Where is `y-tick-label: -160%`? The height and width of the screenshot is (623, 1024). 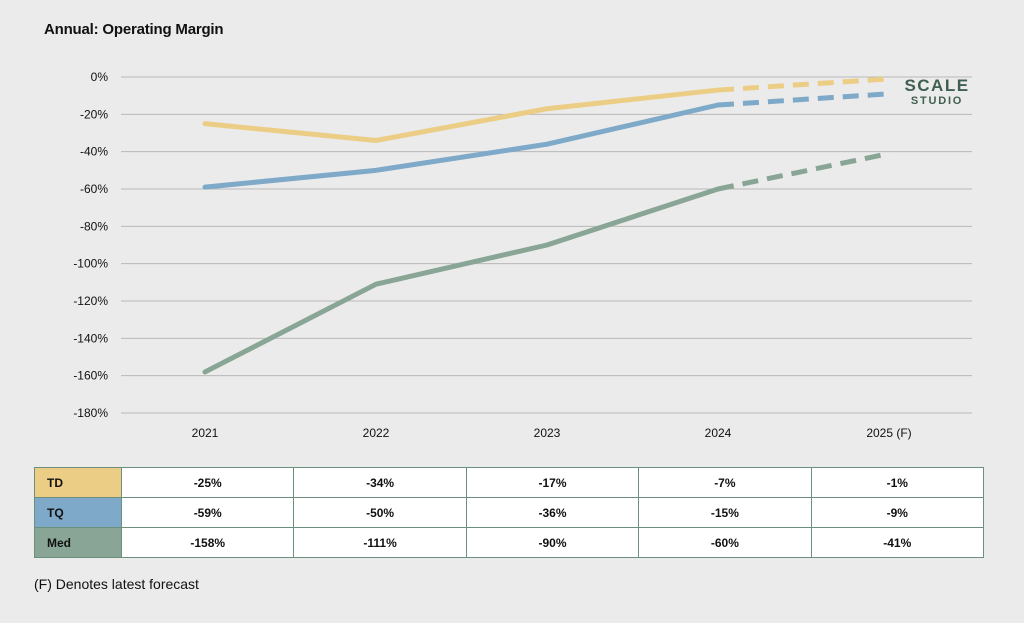 y-tick-label: -160% is located at coordinates (90, 376).